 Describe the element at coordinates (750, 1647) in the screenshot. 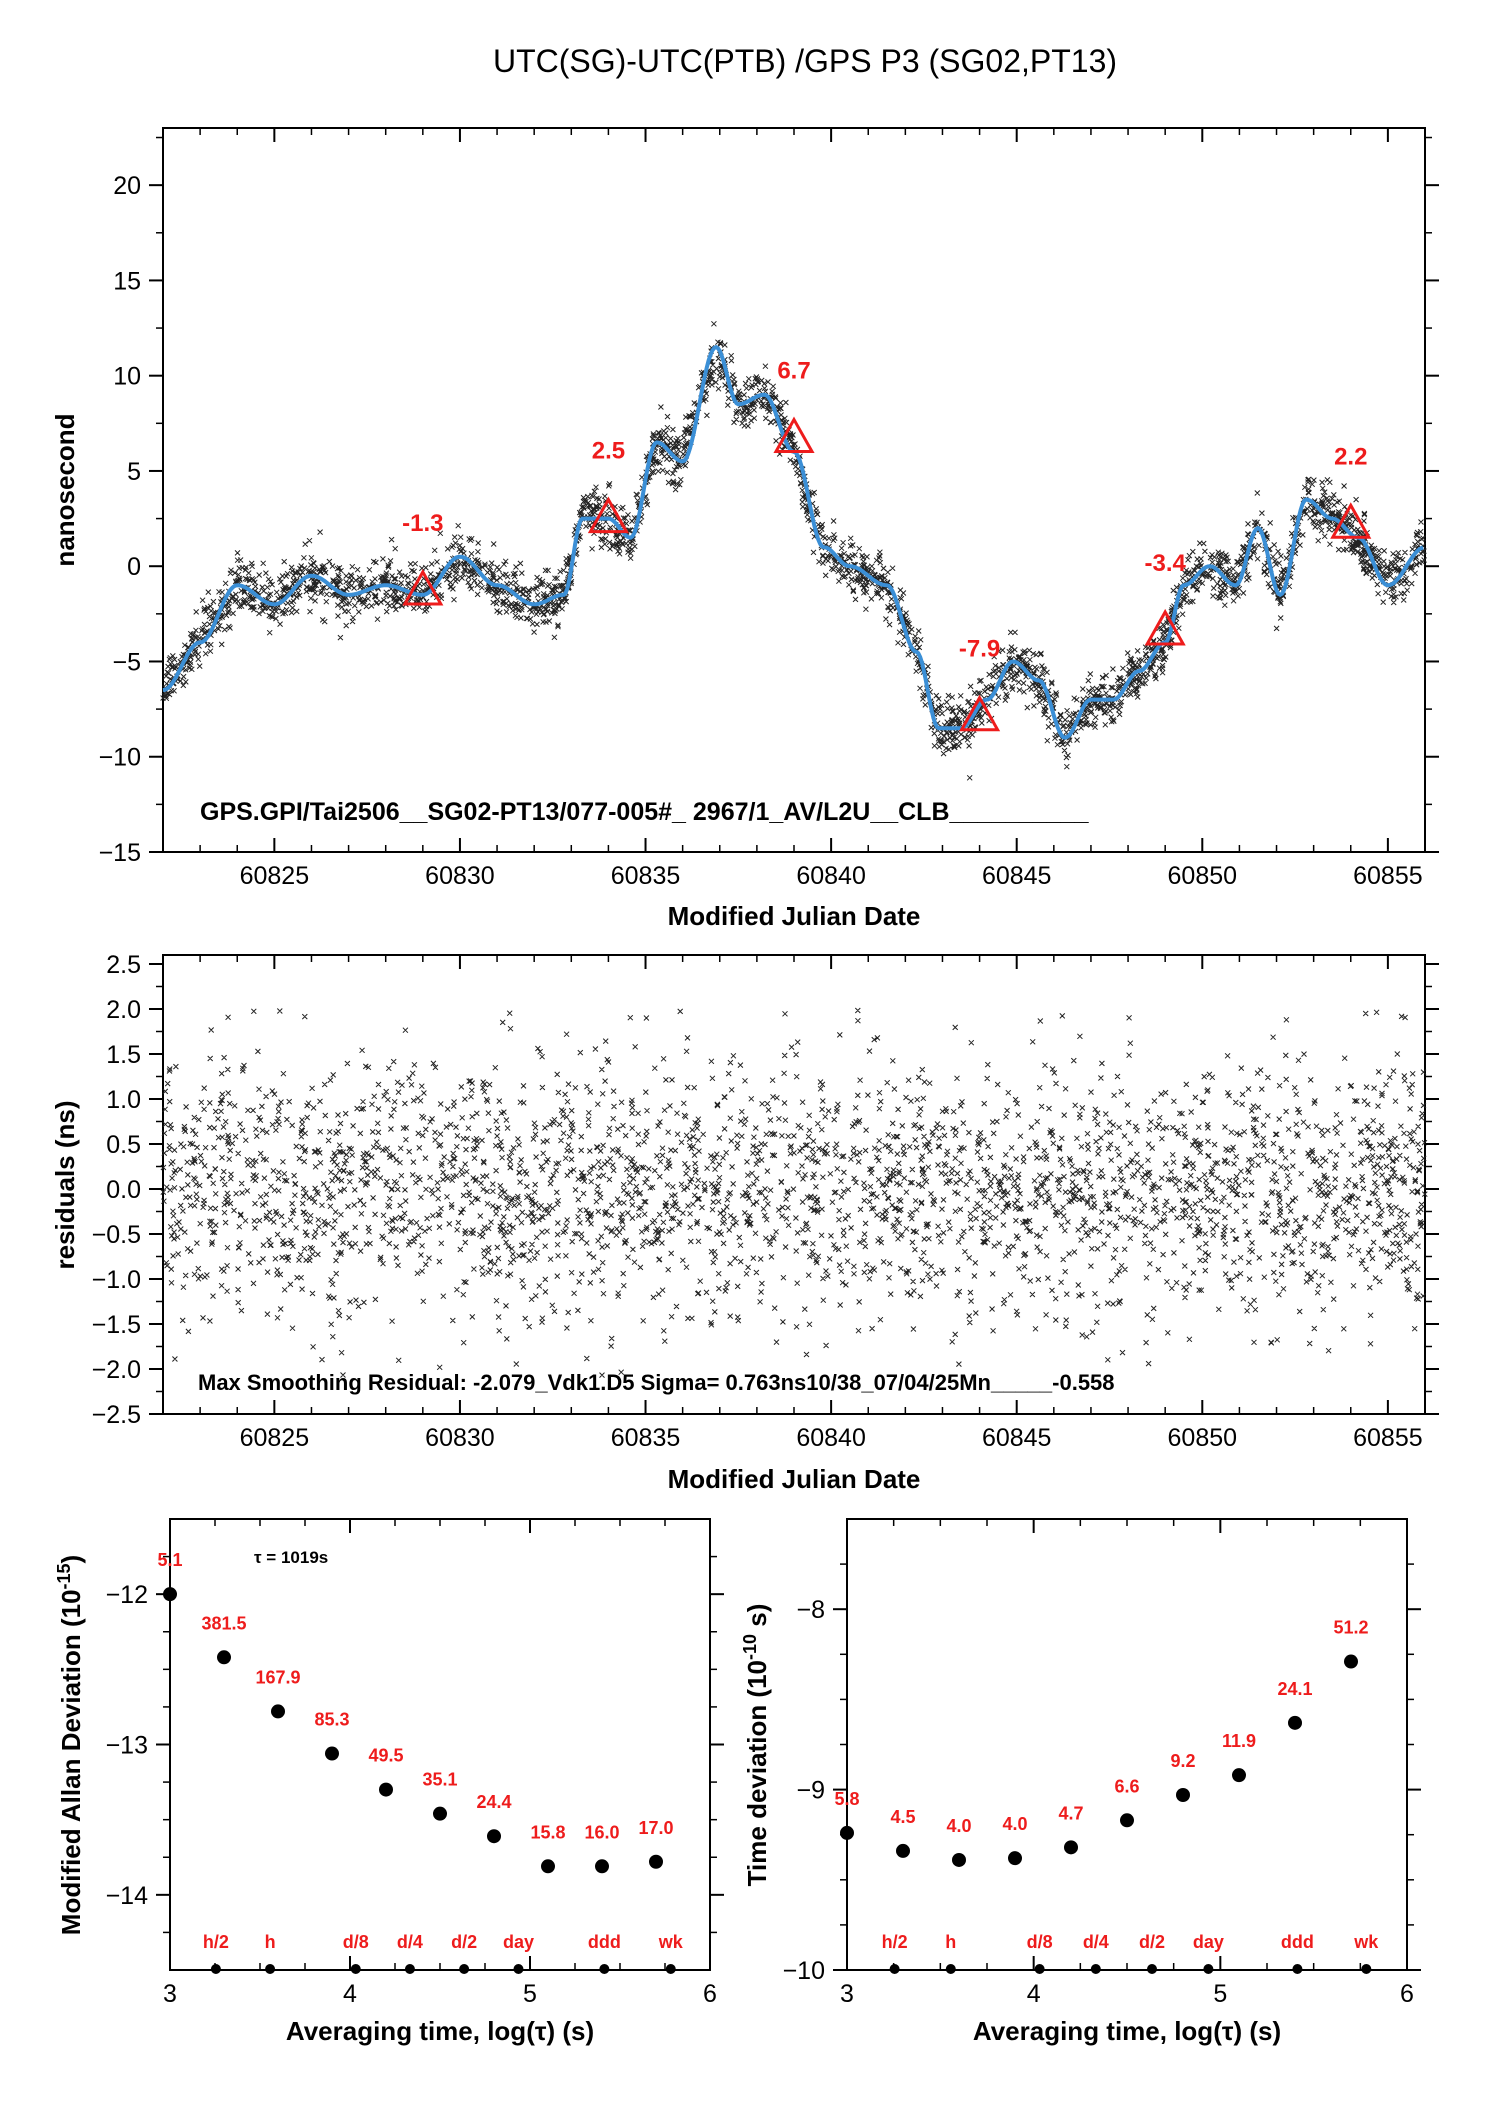

I see `tdev-ylabel-exp: -10` at that location.